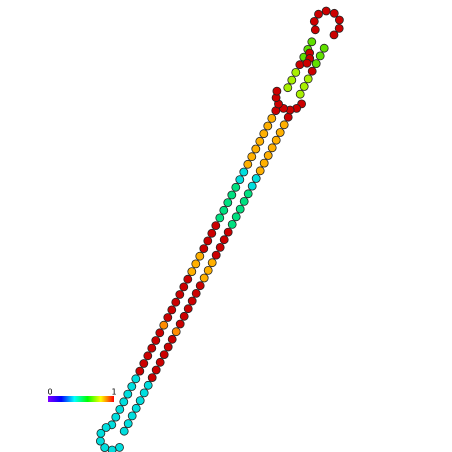  I want to click on scale-min-label: 0, so click(49, 392).